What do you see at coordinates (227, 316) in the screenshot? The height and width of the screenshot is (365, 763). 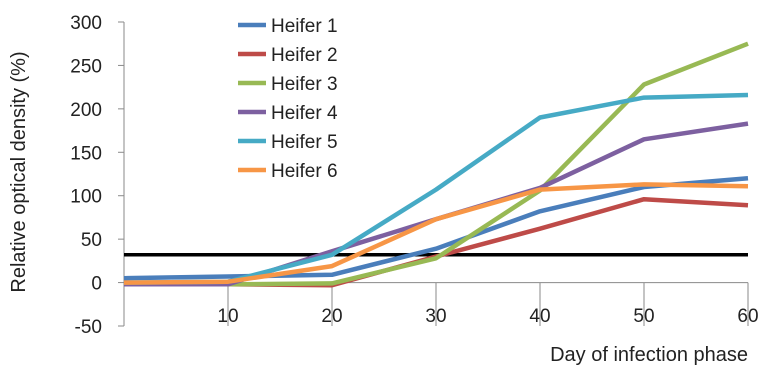 I see `x-tick-label: 10` at bounding box center [227, 316].